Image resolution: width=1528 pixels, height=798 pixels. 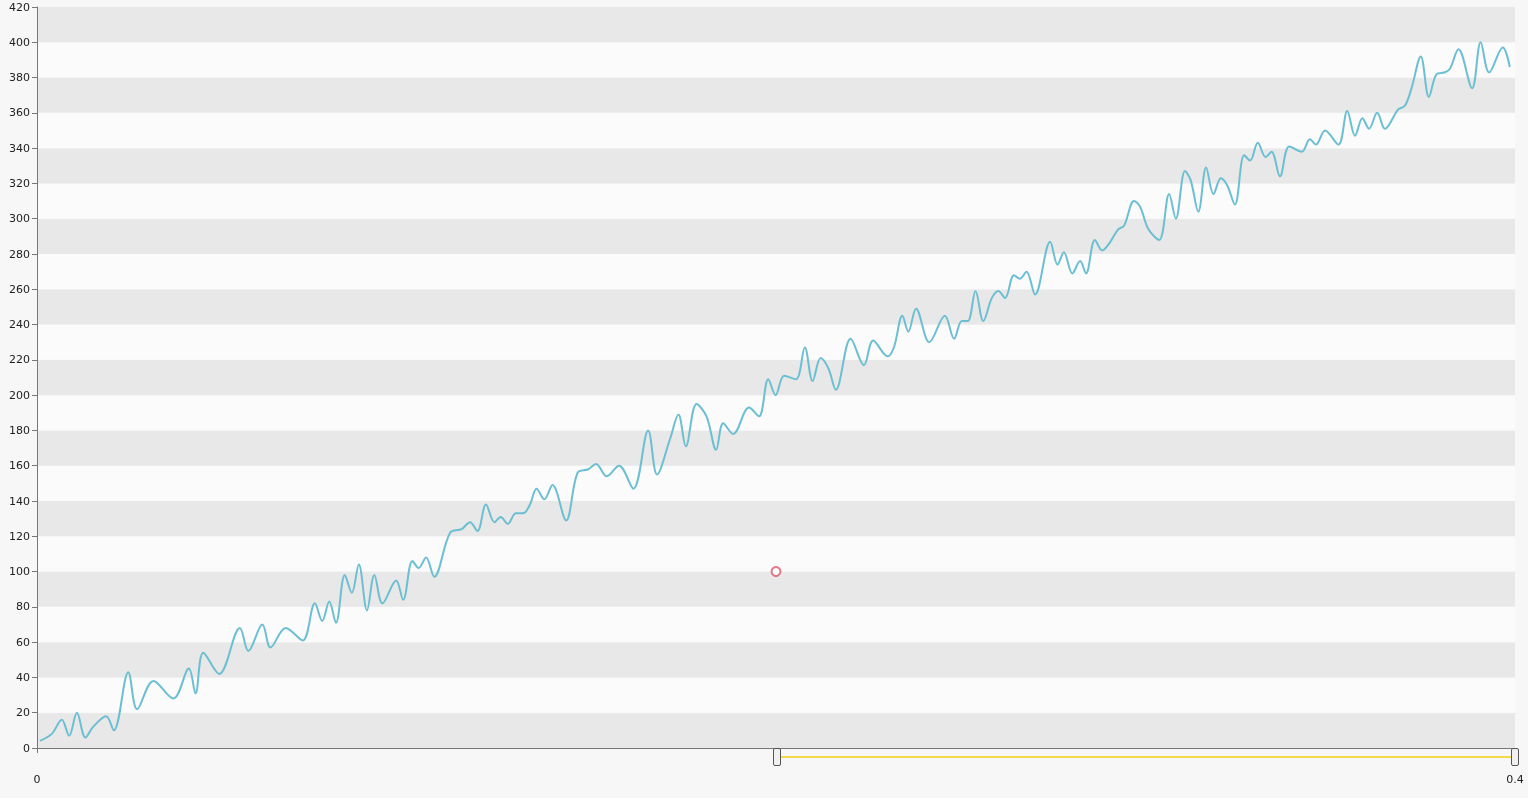 I want to click on y-tick-label: 320, so click(x=19, y=183).